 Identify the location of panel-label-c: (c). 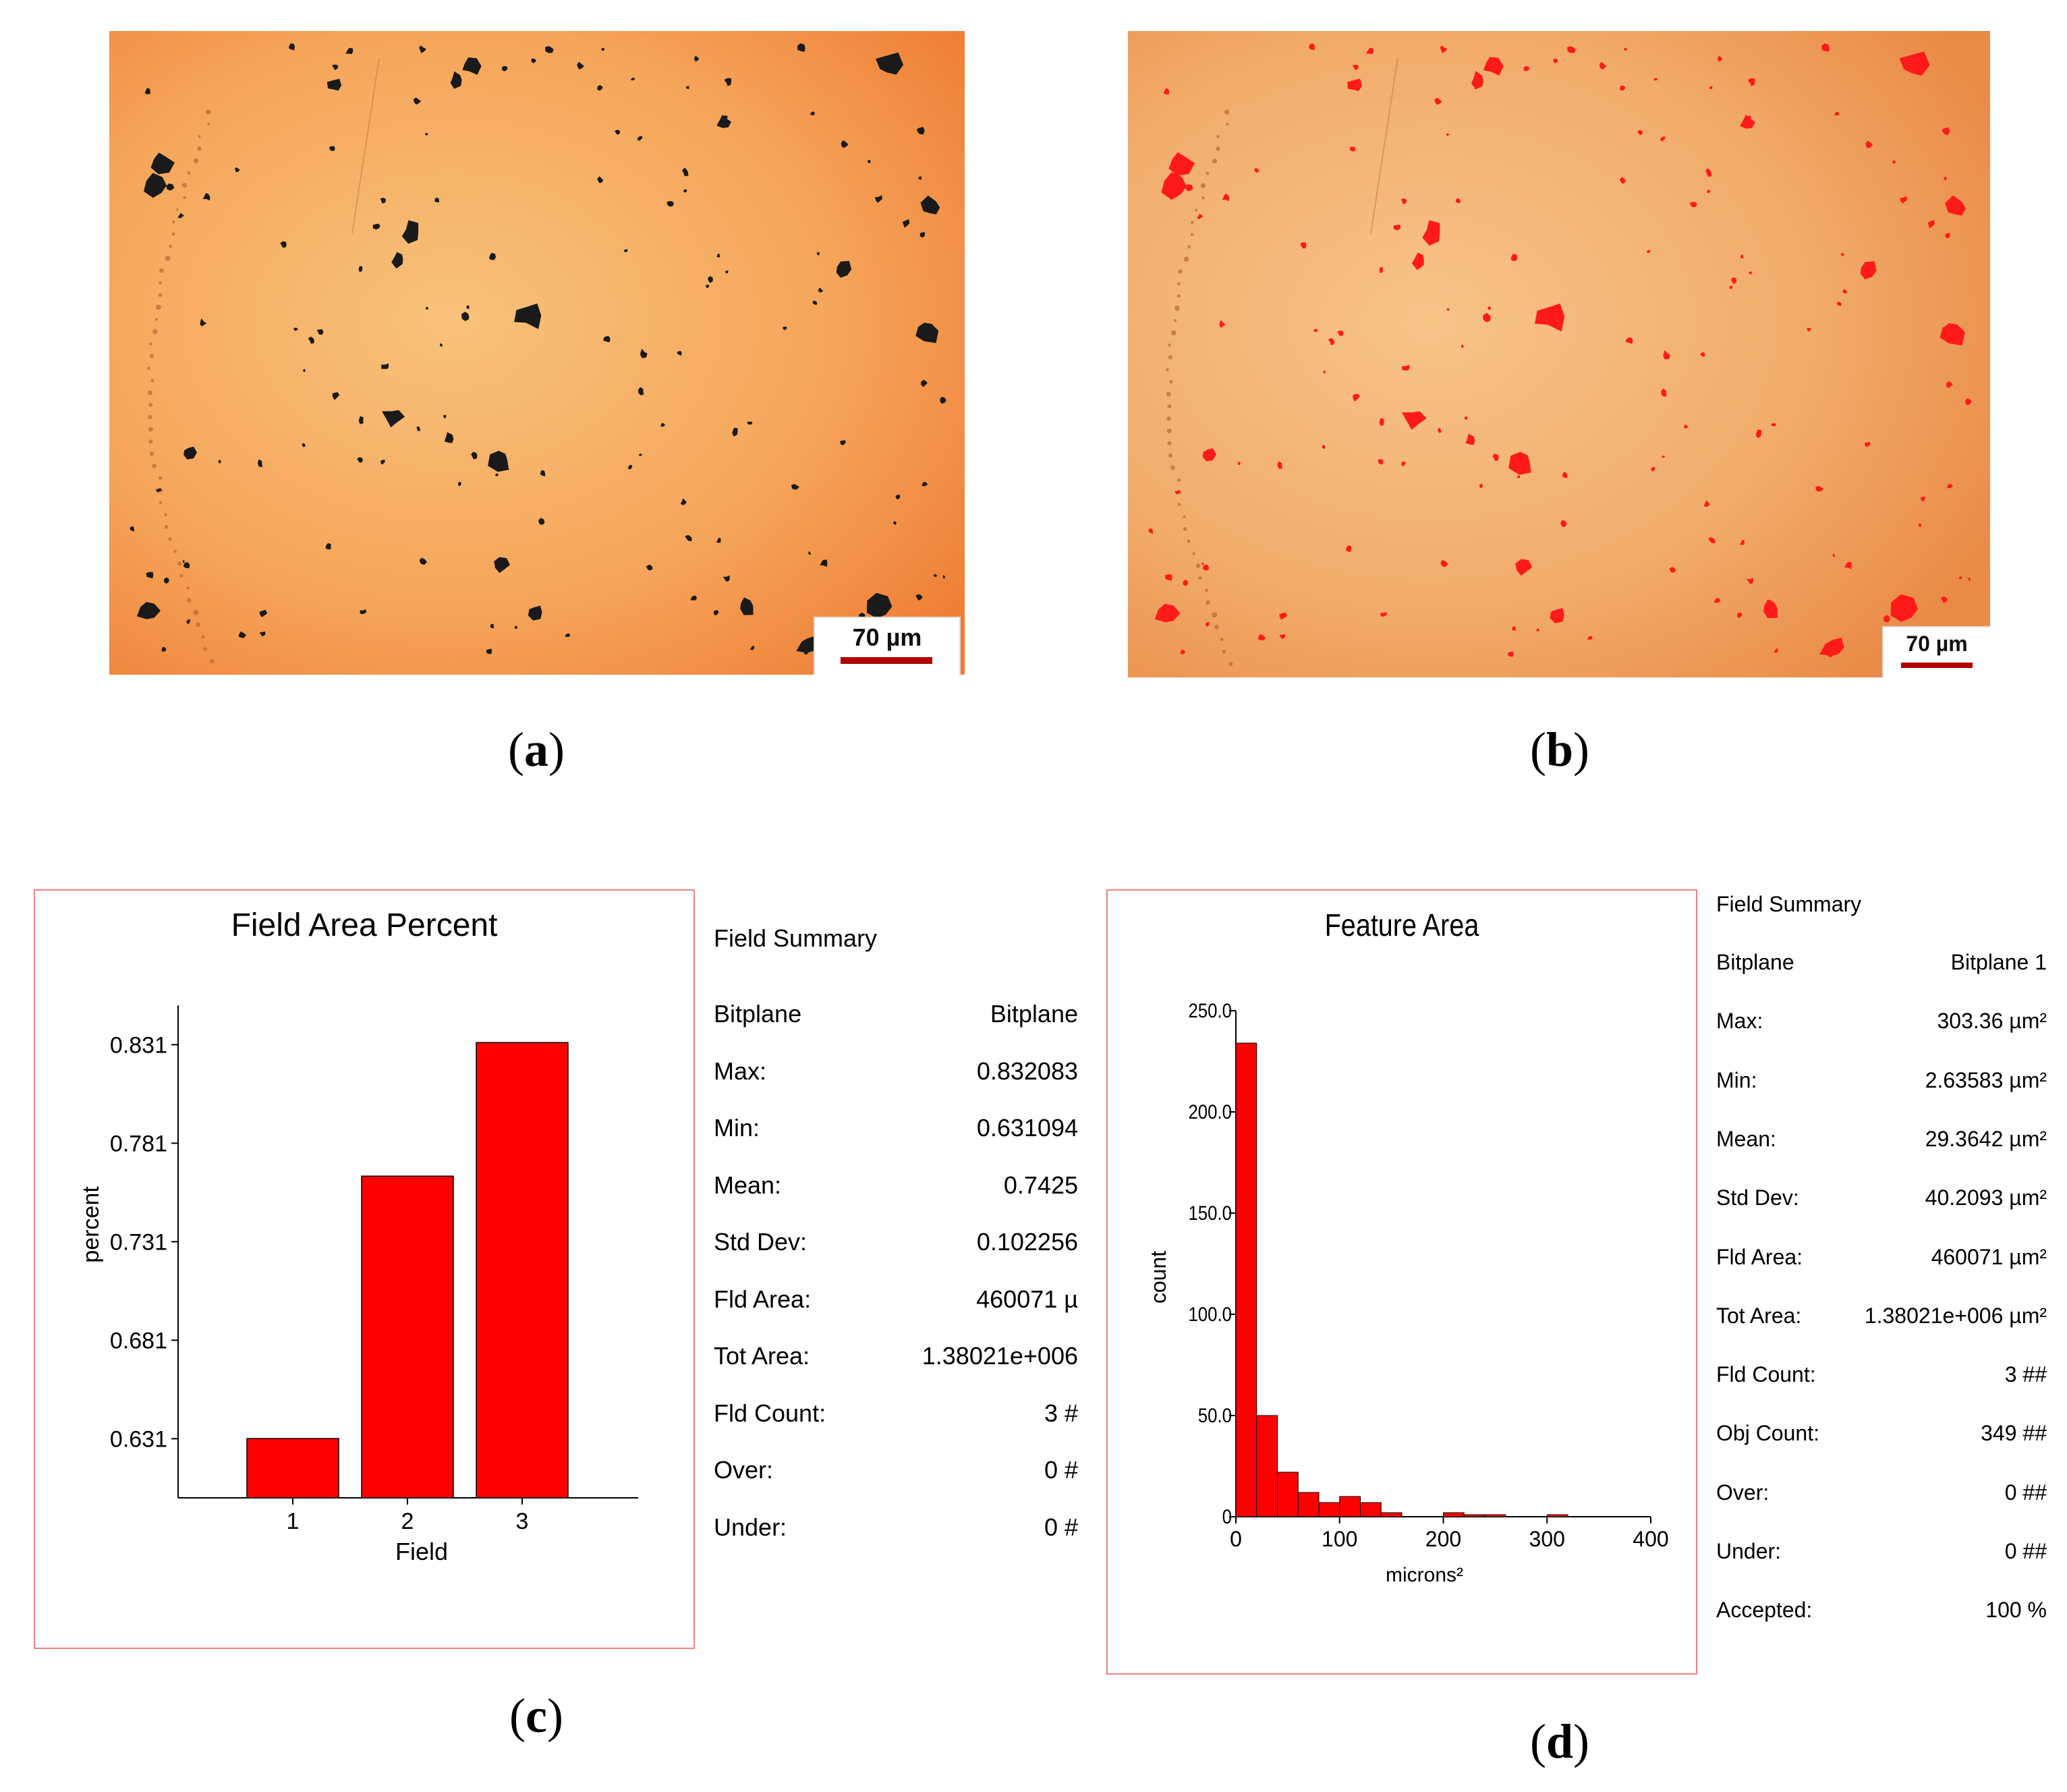
(536, 1716).